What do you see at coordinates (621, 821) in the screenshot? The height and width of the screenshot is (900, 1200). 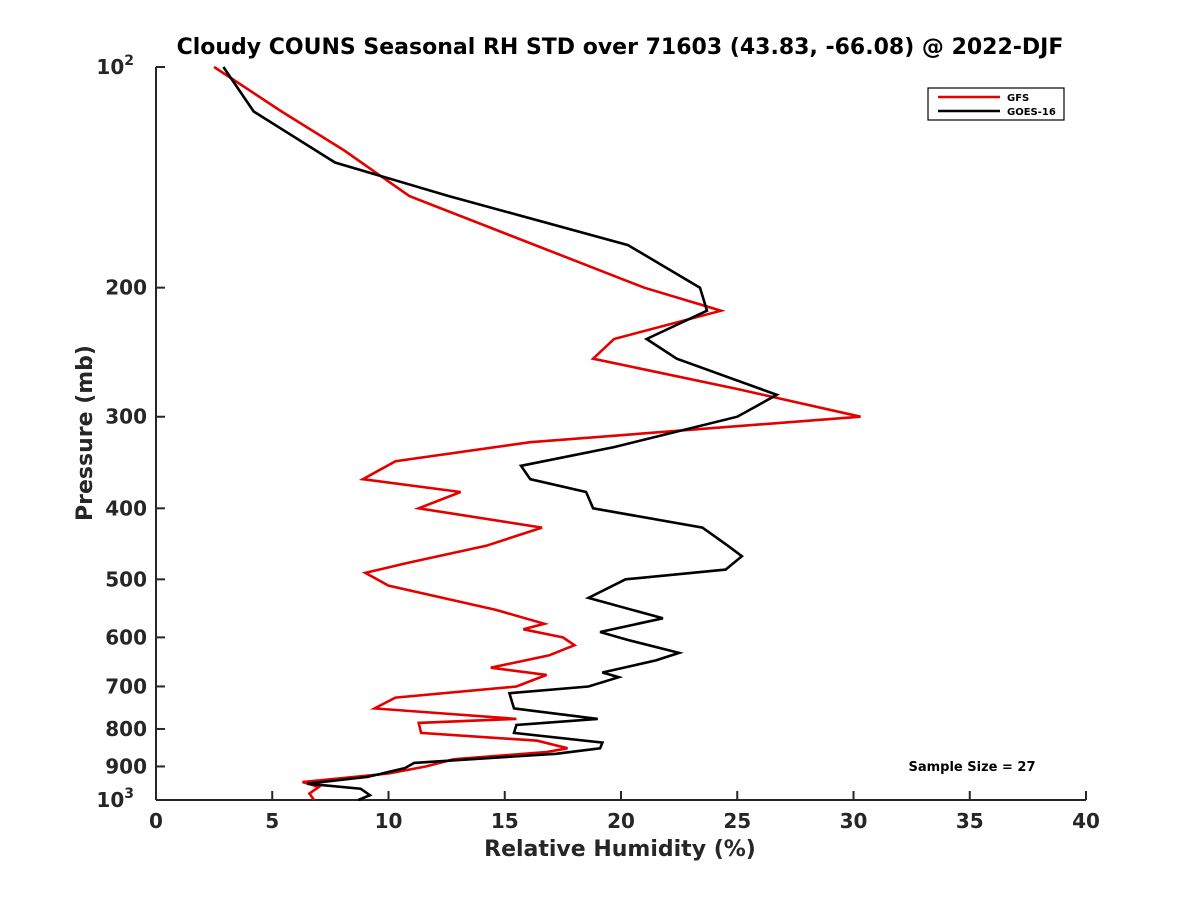 I see `x-tick-label-20: 20` at bounding box center [621, 821].